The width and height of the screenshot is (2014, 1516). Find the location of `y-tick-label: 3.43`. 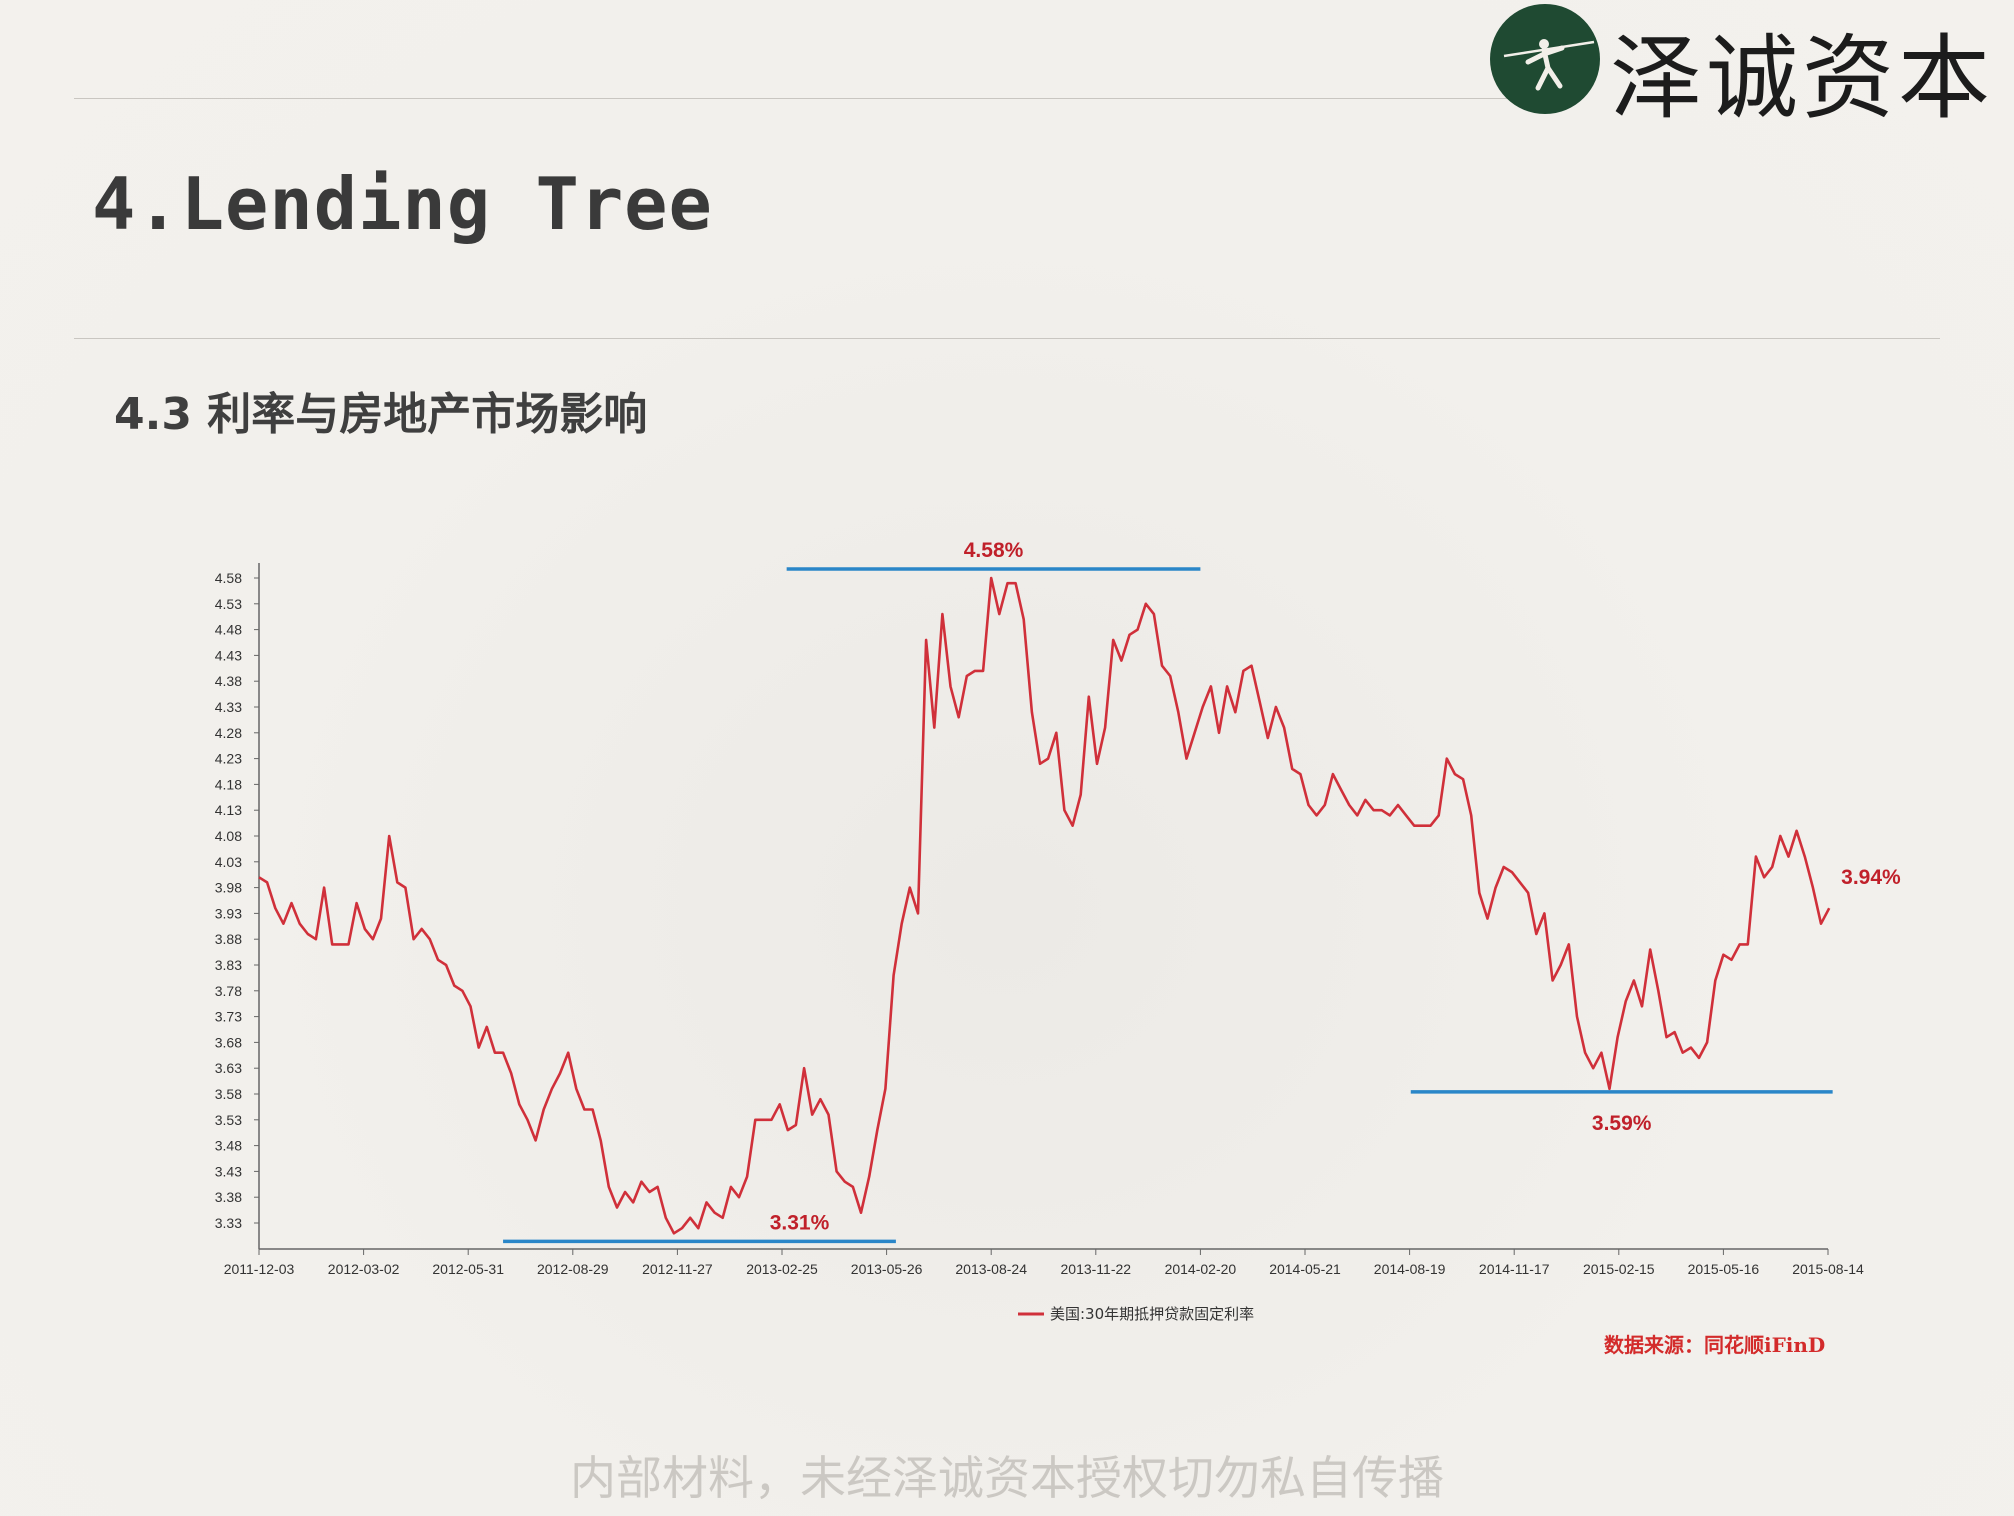

y-tick-label: 3.43 is located at coordinates (228, 1171).